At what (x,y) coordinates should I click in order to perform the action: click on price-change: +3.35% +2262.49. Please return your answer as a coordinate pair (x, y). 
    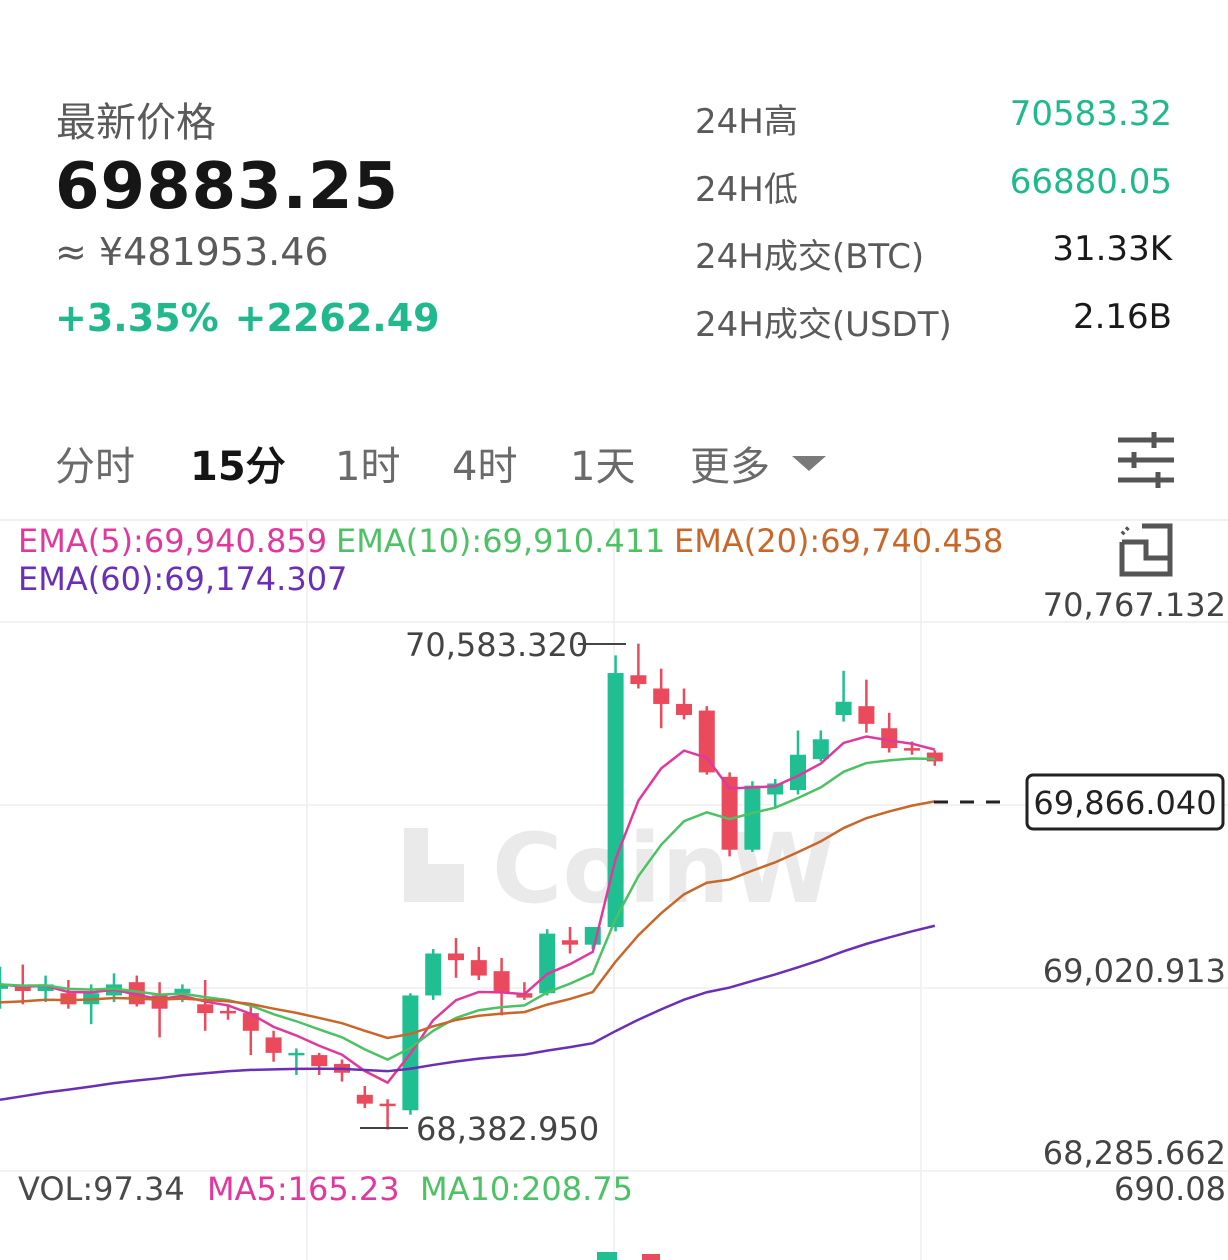
    Looking at the image, I should click on (255, 318).